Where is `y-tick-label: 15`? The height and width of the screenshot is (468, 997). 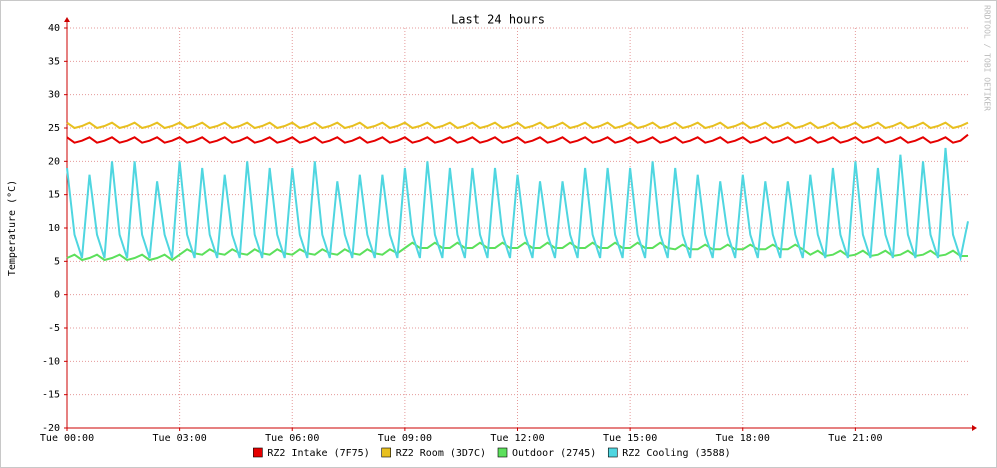 y-tick-label: 15 is located at coordinates (54, 195).